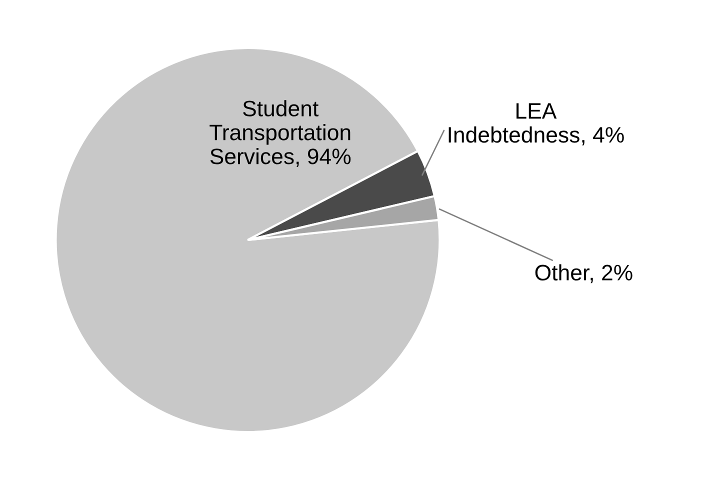 The height and width of the screenshot is (480, 718). I want to click on slice-label: Other, 2%, so click(583, 274).